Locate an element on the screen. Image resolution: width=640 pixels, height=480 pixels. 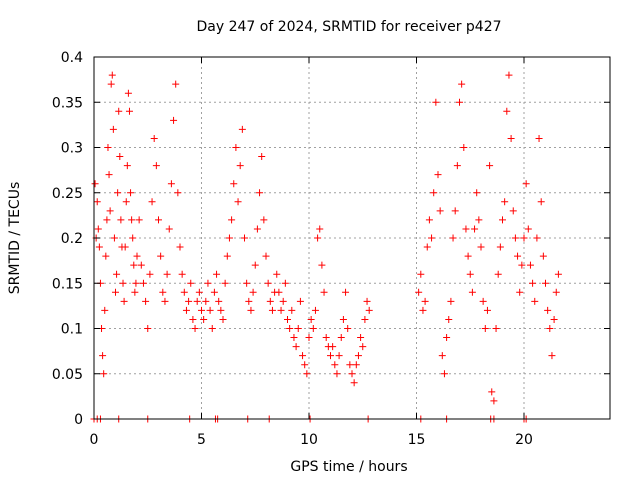
y-tick-label: 0.25 is located at coordinates (67, 194).